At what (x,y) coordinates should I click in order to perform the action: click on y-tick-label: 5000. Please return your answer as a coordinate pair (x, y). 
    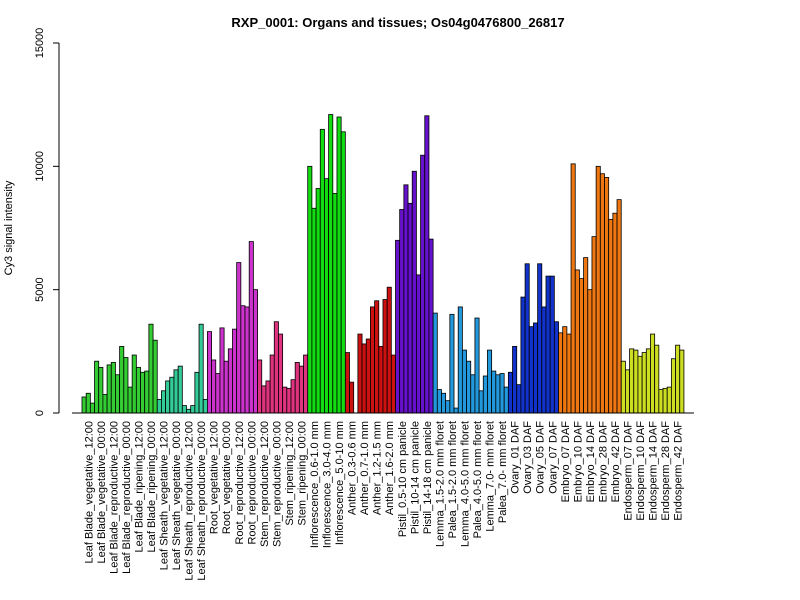
    Looking at the image, I should click on (40, 289).